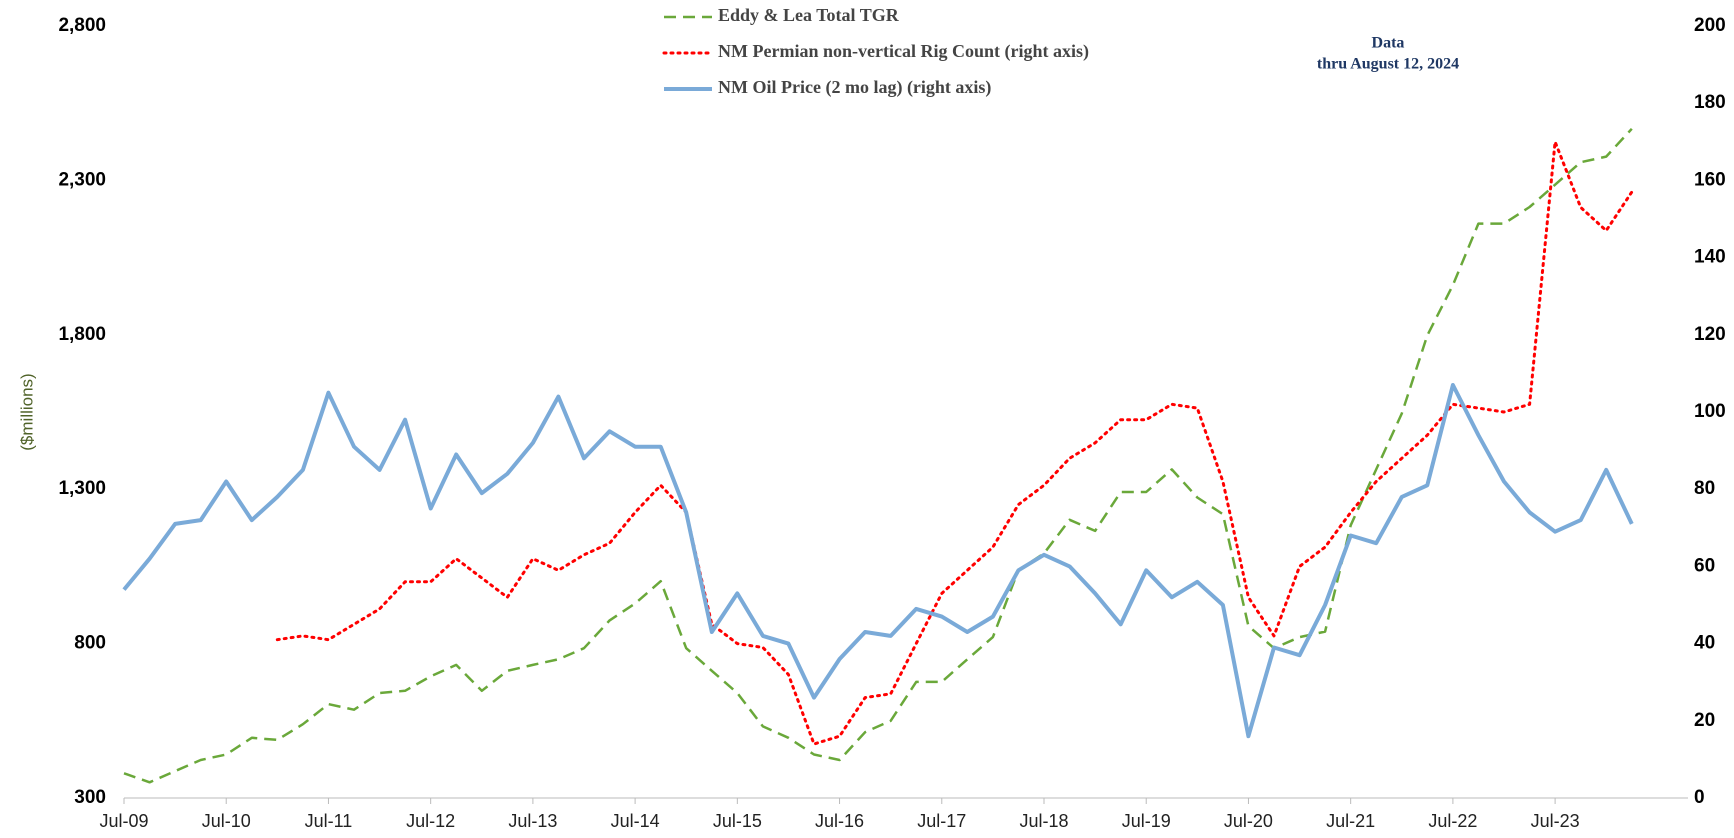 The image size is (1734, 838). Describe the element at coordinates (1704, 643) in the screenshot. I see `y2-tick-label: 40` at that location.